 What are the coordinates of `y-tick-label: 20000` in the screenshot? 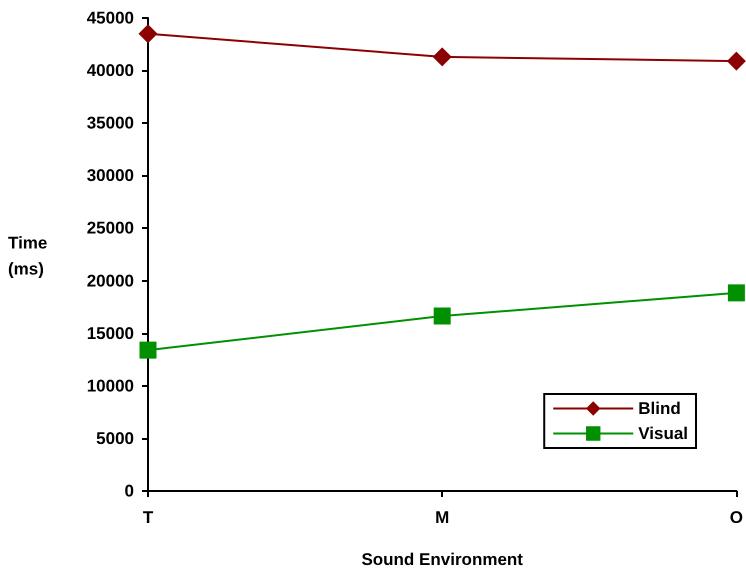 It's located at (110, 280).